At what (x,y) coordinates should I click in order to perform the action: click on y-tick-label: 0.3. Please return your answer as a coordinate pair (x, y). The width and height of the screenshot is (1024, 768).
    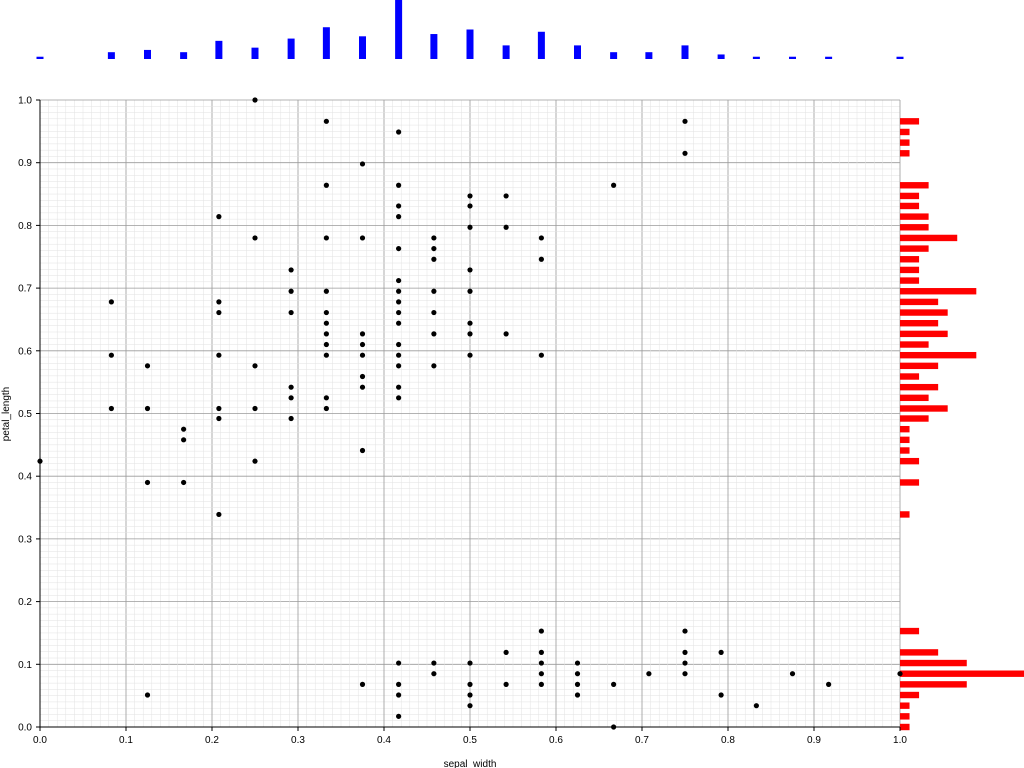
    Looking at the image, I should click on (25, 539).